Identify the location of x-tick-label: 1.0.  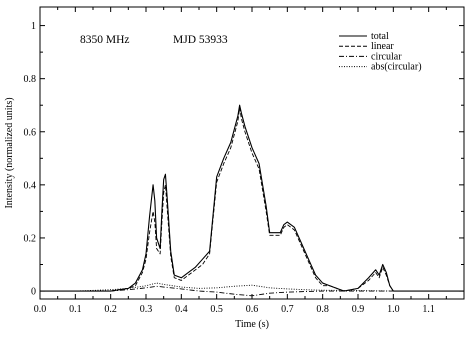
(393, 309).